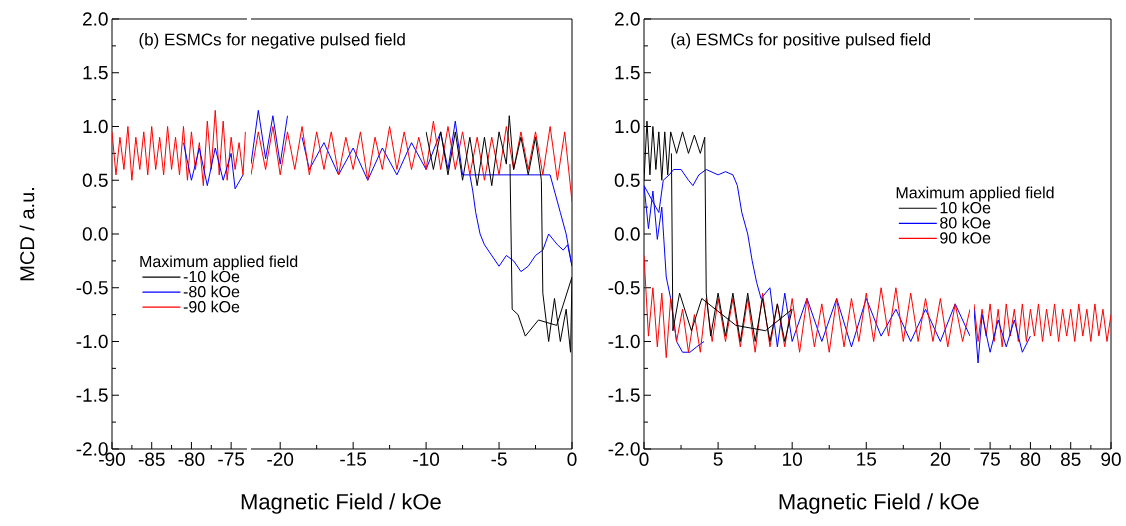 The height and width of the screenshot is (526, 1126). Describe the element at coordinates (499, 459) in the screenshot. I see `x-tick-label: -5` at that location.